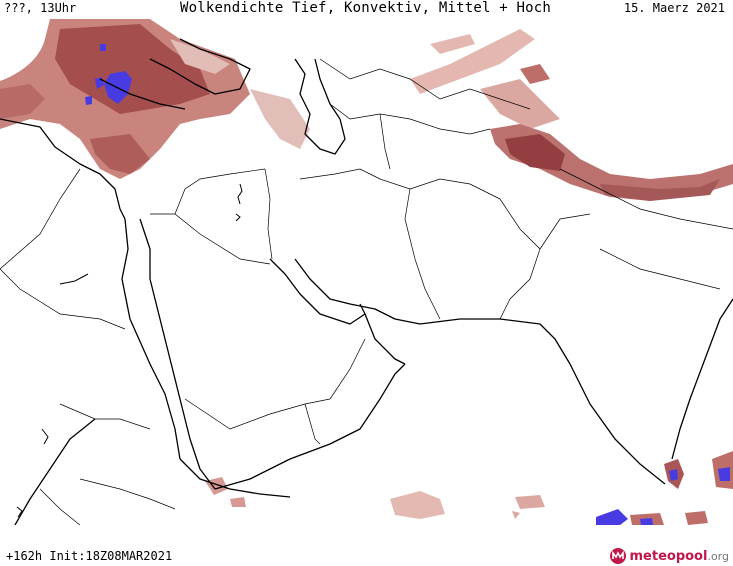 This screenshot has width=733, height=566. What do you see at coordinates (718, 556) in the screenshot?
I see `logo-suffix: .org` at bounding box center [718, 556].